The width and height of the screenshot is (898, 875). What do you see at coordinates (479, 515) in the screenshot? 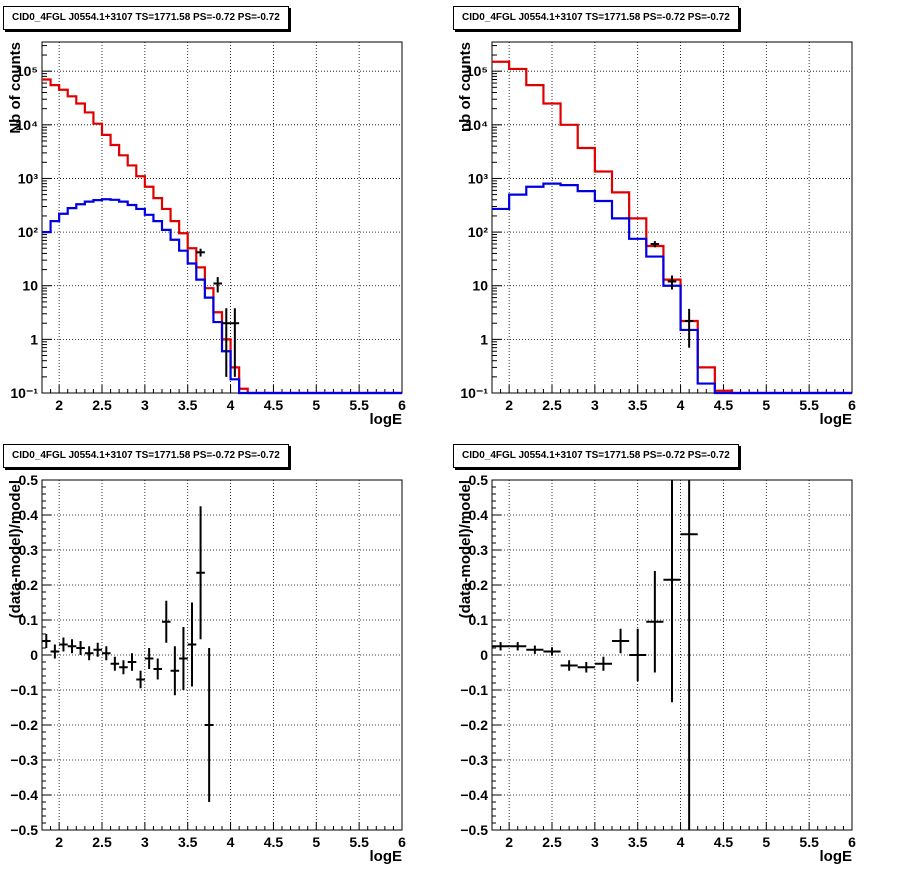
I see `y-tick-label: 0.4` at bounding box center [479, 515].